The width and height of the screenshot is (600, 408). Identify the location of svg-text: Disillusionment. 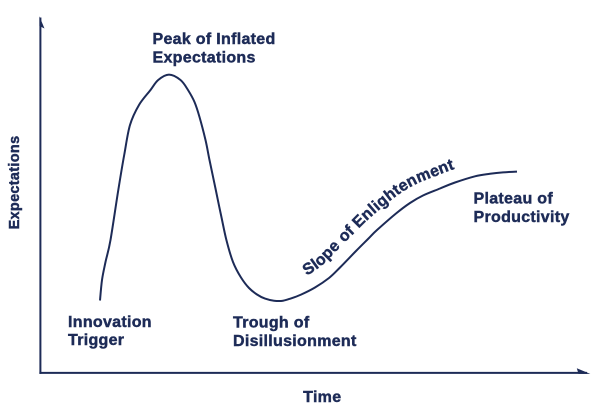
(295, 341).